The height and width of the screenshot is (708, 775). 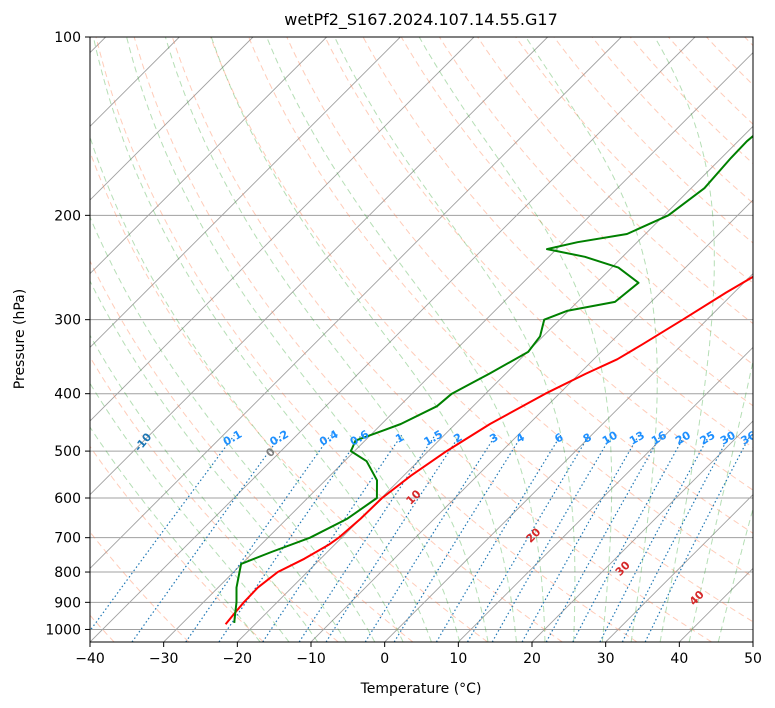 I want to click on y-axis-label: Pressure (hPa), so click(x=20, y=339).